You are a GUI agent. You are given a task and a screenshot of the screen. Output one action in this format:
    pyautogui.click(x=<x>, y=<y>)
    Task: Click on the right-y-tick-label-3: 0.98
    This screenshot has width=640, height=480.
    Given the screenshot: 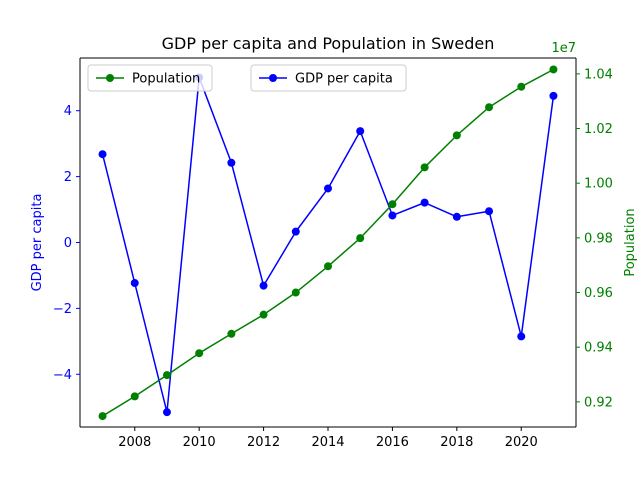 What is the action you would take?
    pyautogui.click(x=598, y=238)
    